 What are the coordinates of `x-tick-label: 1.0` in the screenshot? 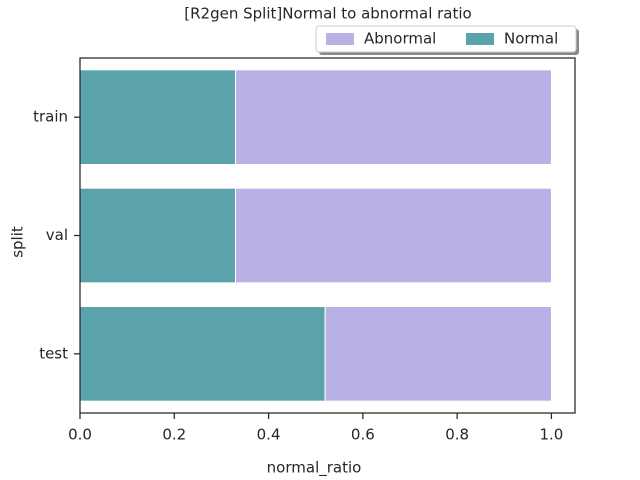 It's located at (551, 435).